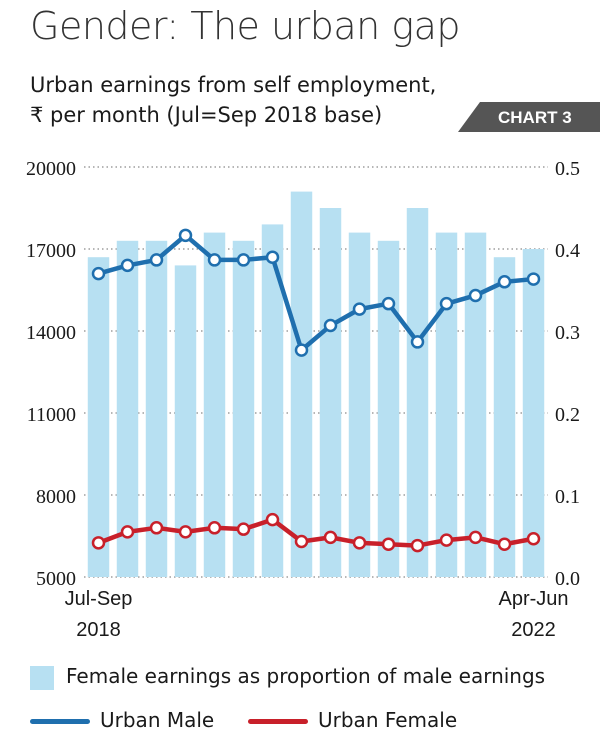 This screenshot has width=600, height=753. Describe the element at coordinates (278, 721) in the screenshot. I see `legend-female-swatch` at that location.